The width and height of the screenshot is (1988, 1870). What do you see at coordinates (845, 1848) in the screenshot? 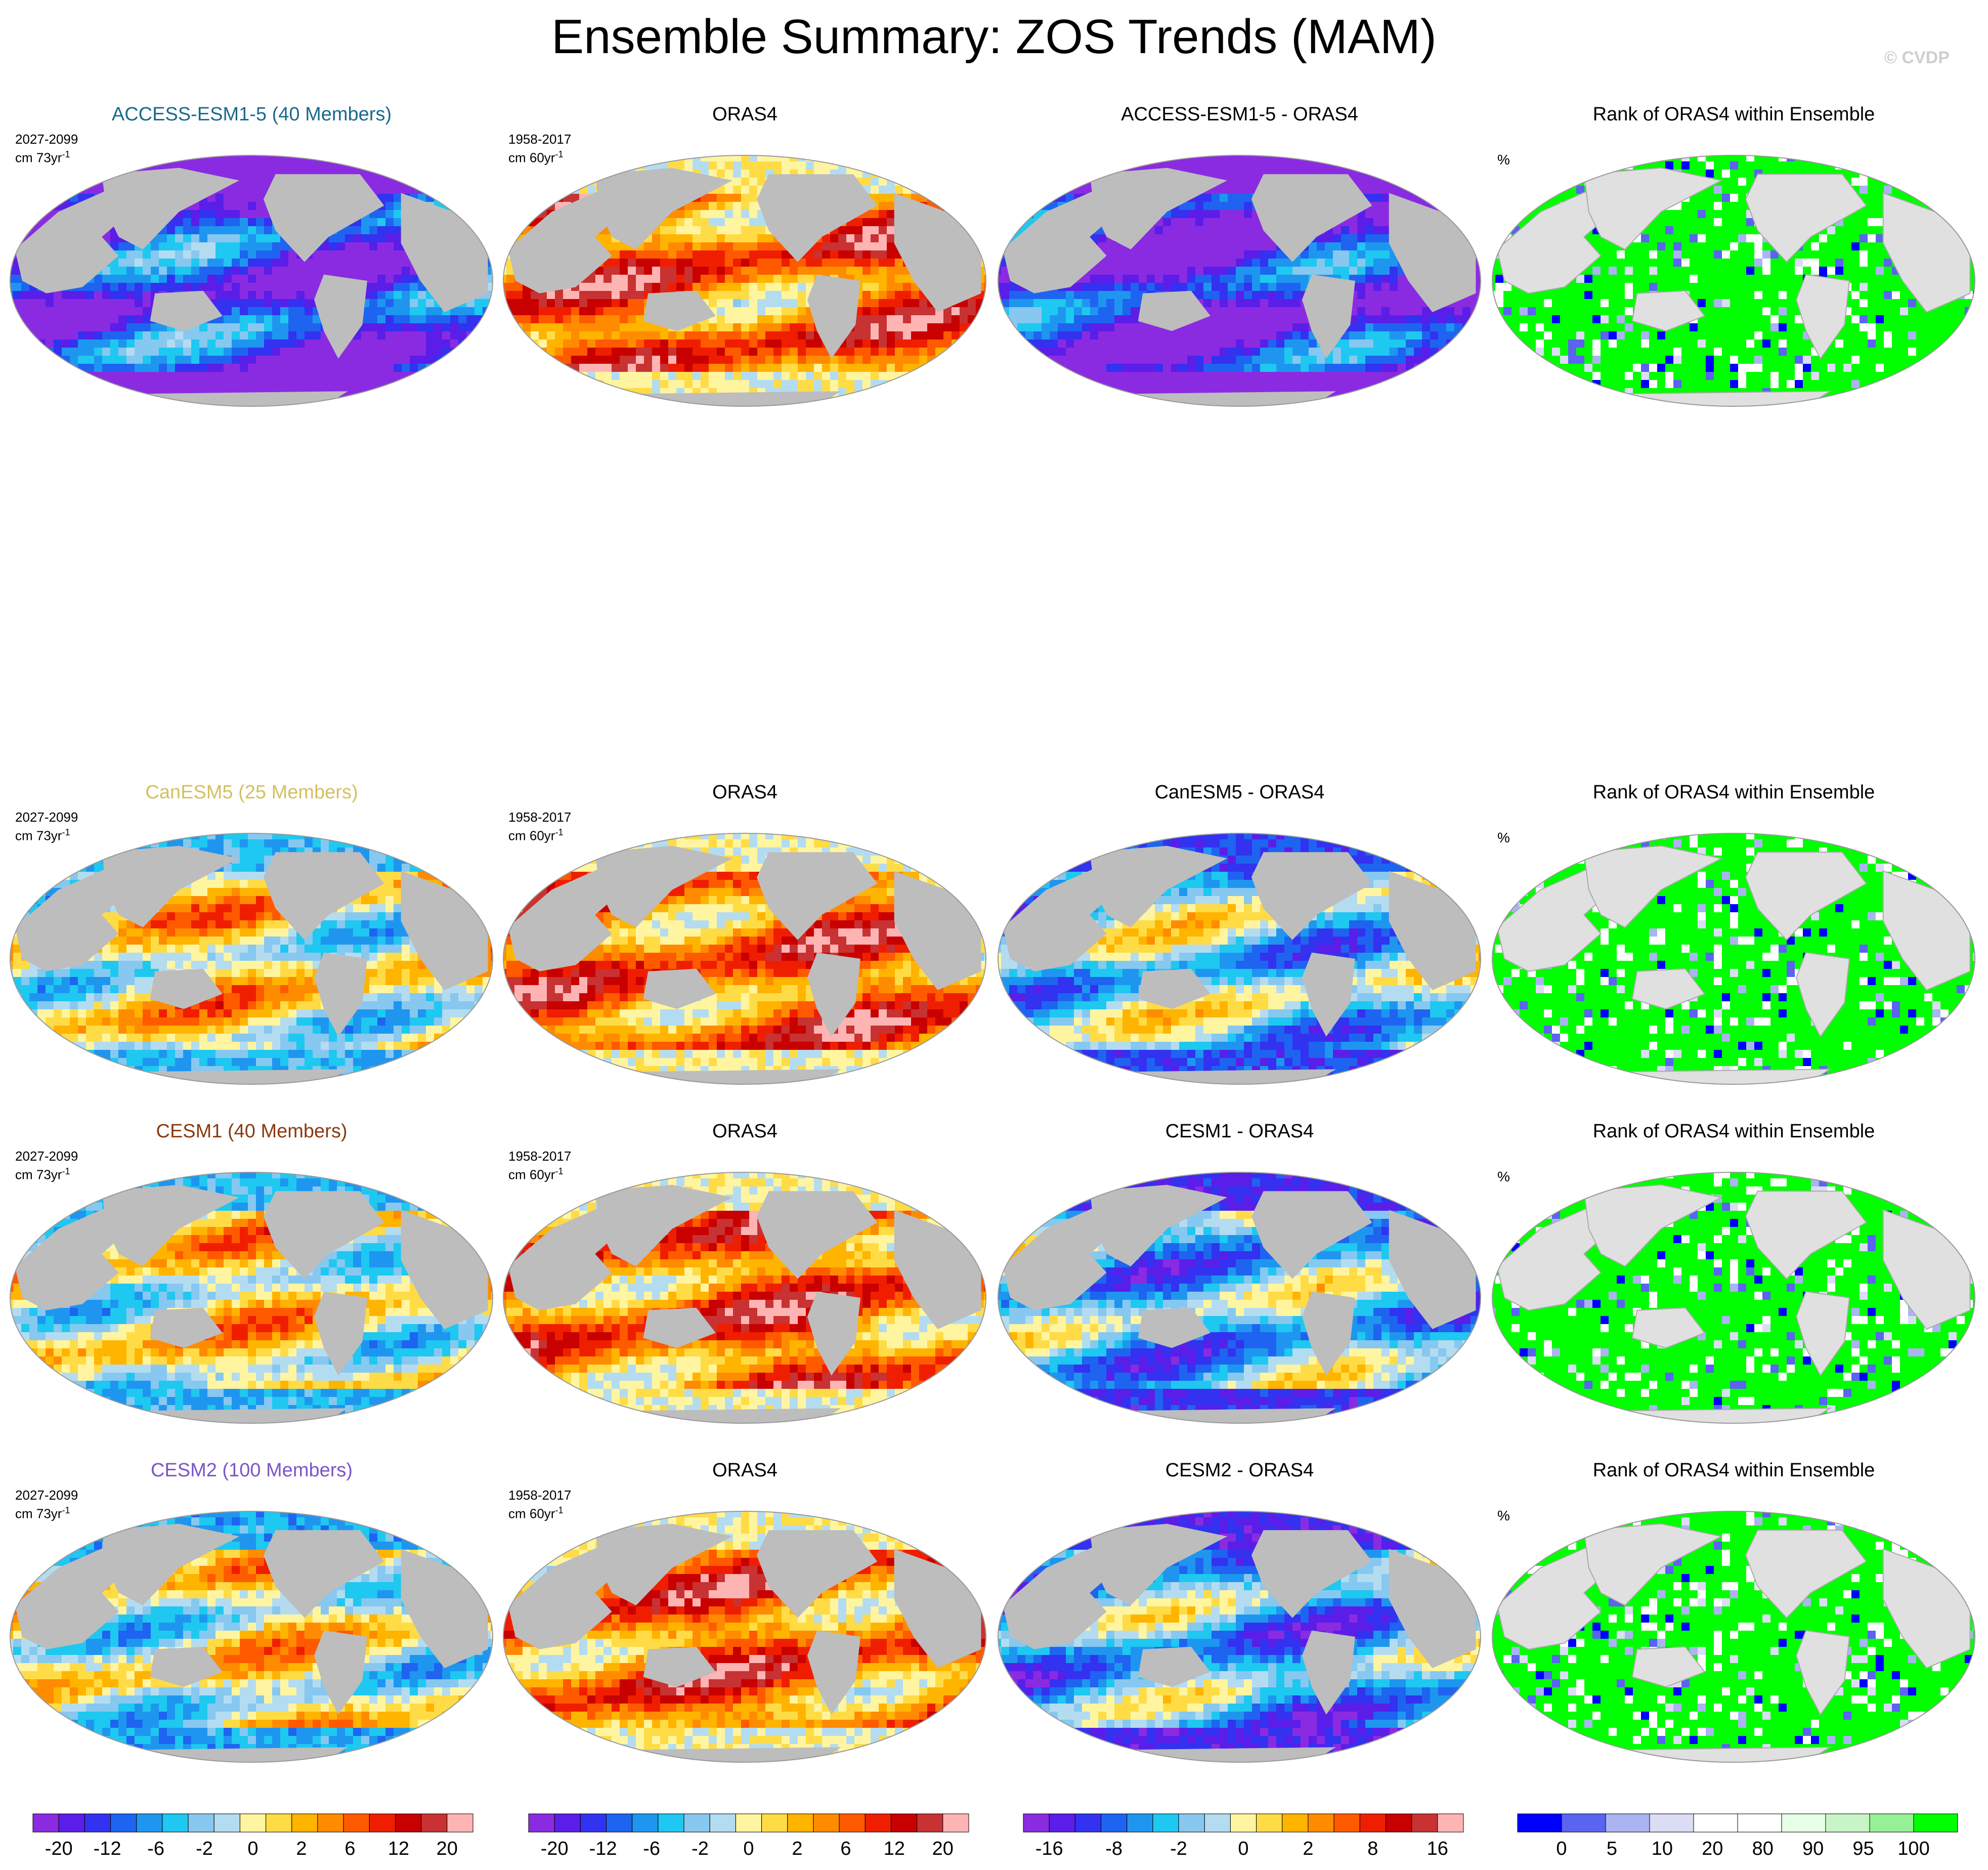
I see `colorbar-tick-label: 6` at bounding box center [845, 1848].